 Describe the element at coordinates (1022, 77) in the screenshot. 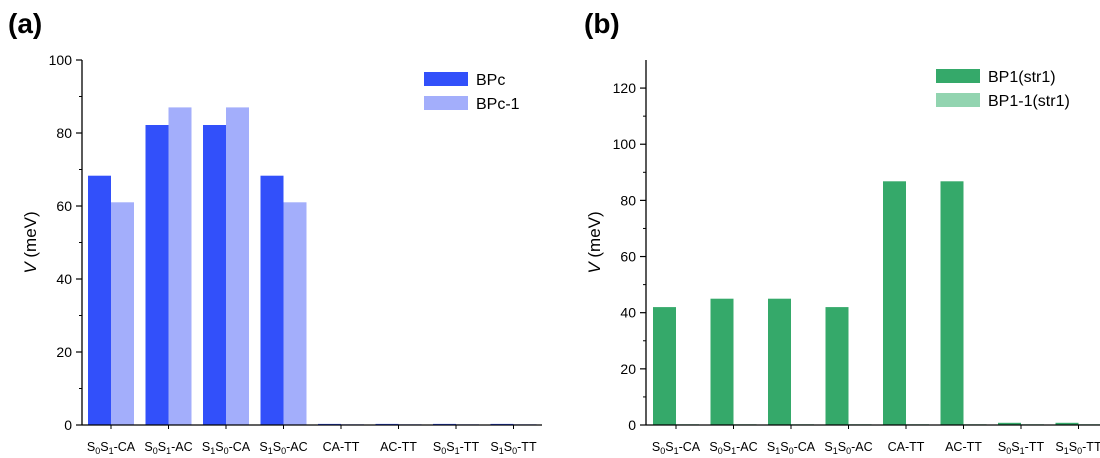

I see `legend-label-1: BP1(str1)` at that location.